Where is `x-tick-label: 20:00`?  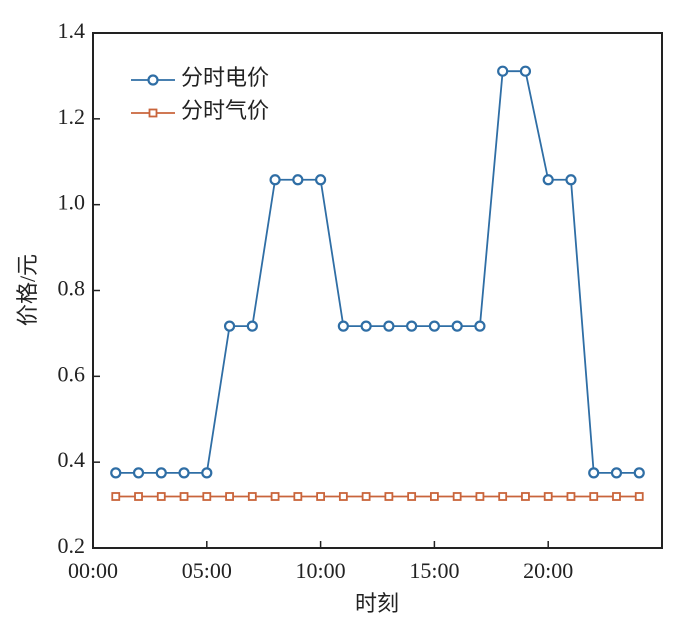
x-tick-label: 20:00 is located at coordinates (548, 570).